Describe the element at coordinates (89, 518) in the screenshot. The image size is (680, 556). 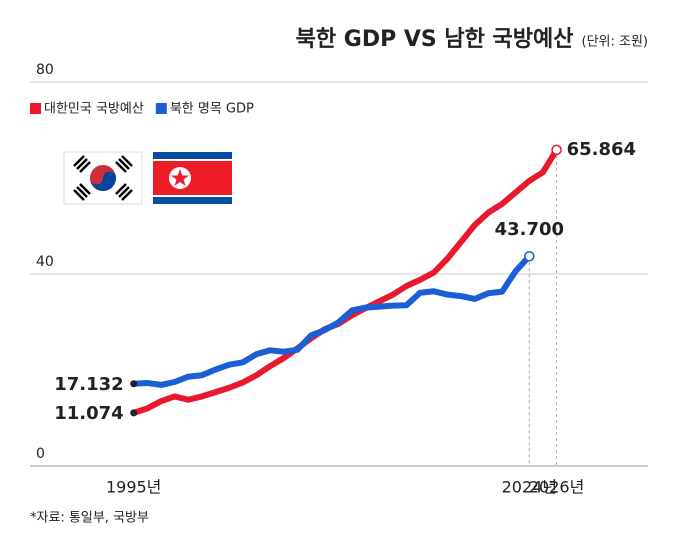
I see `source-note: *자료: 통일부, 국방부` at that location.